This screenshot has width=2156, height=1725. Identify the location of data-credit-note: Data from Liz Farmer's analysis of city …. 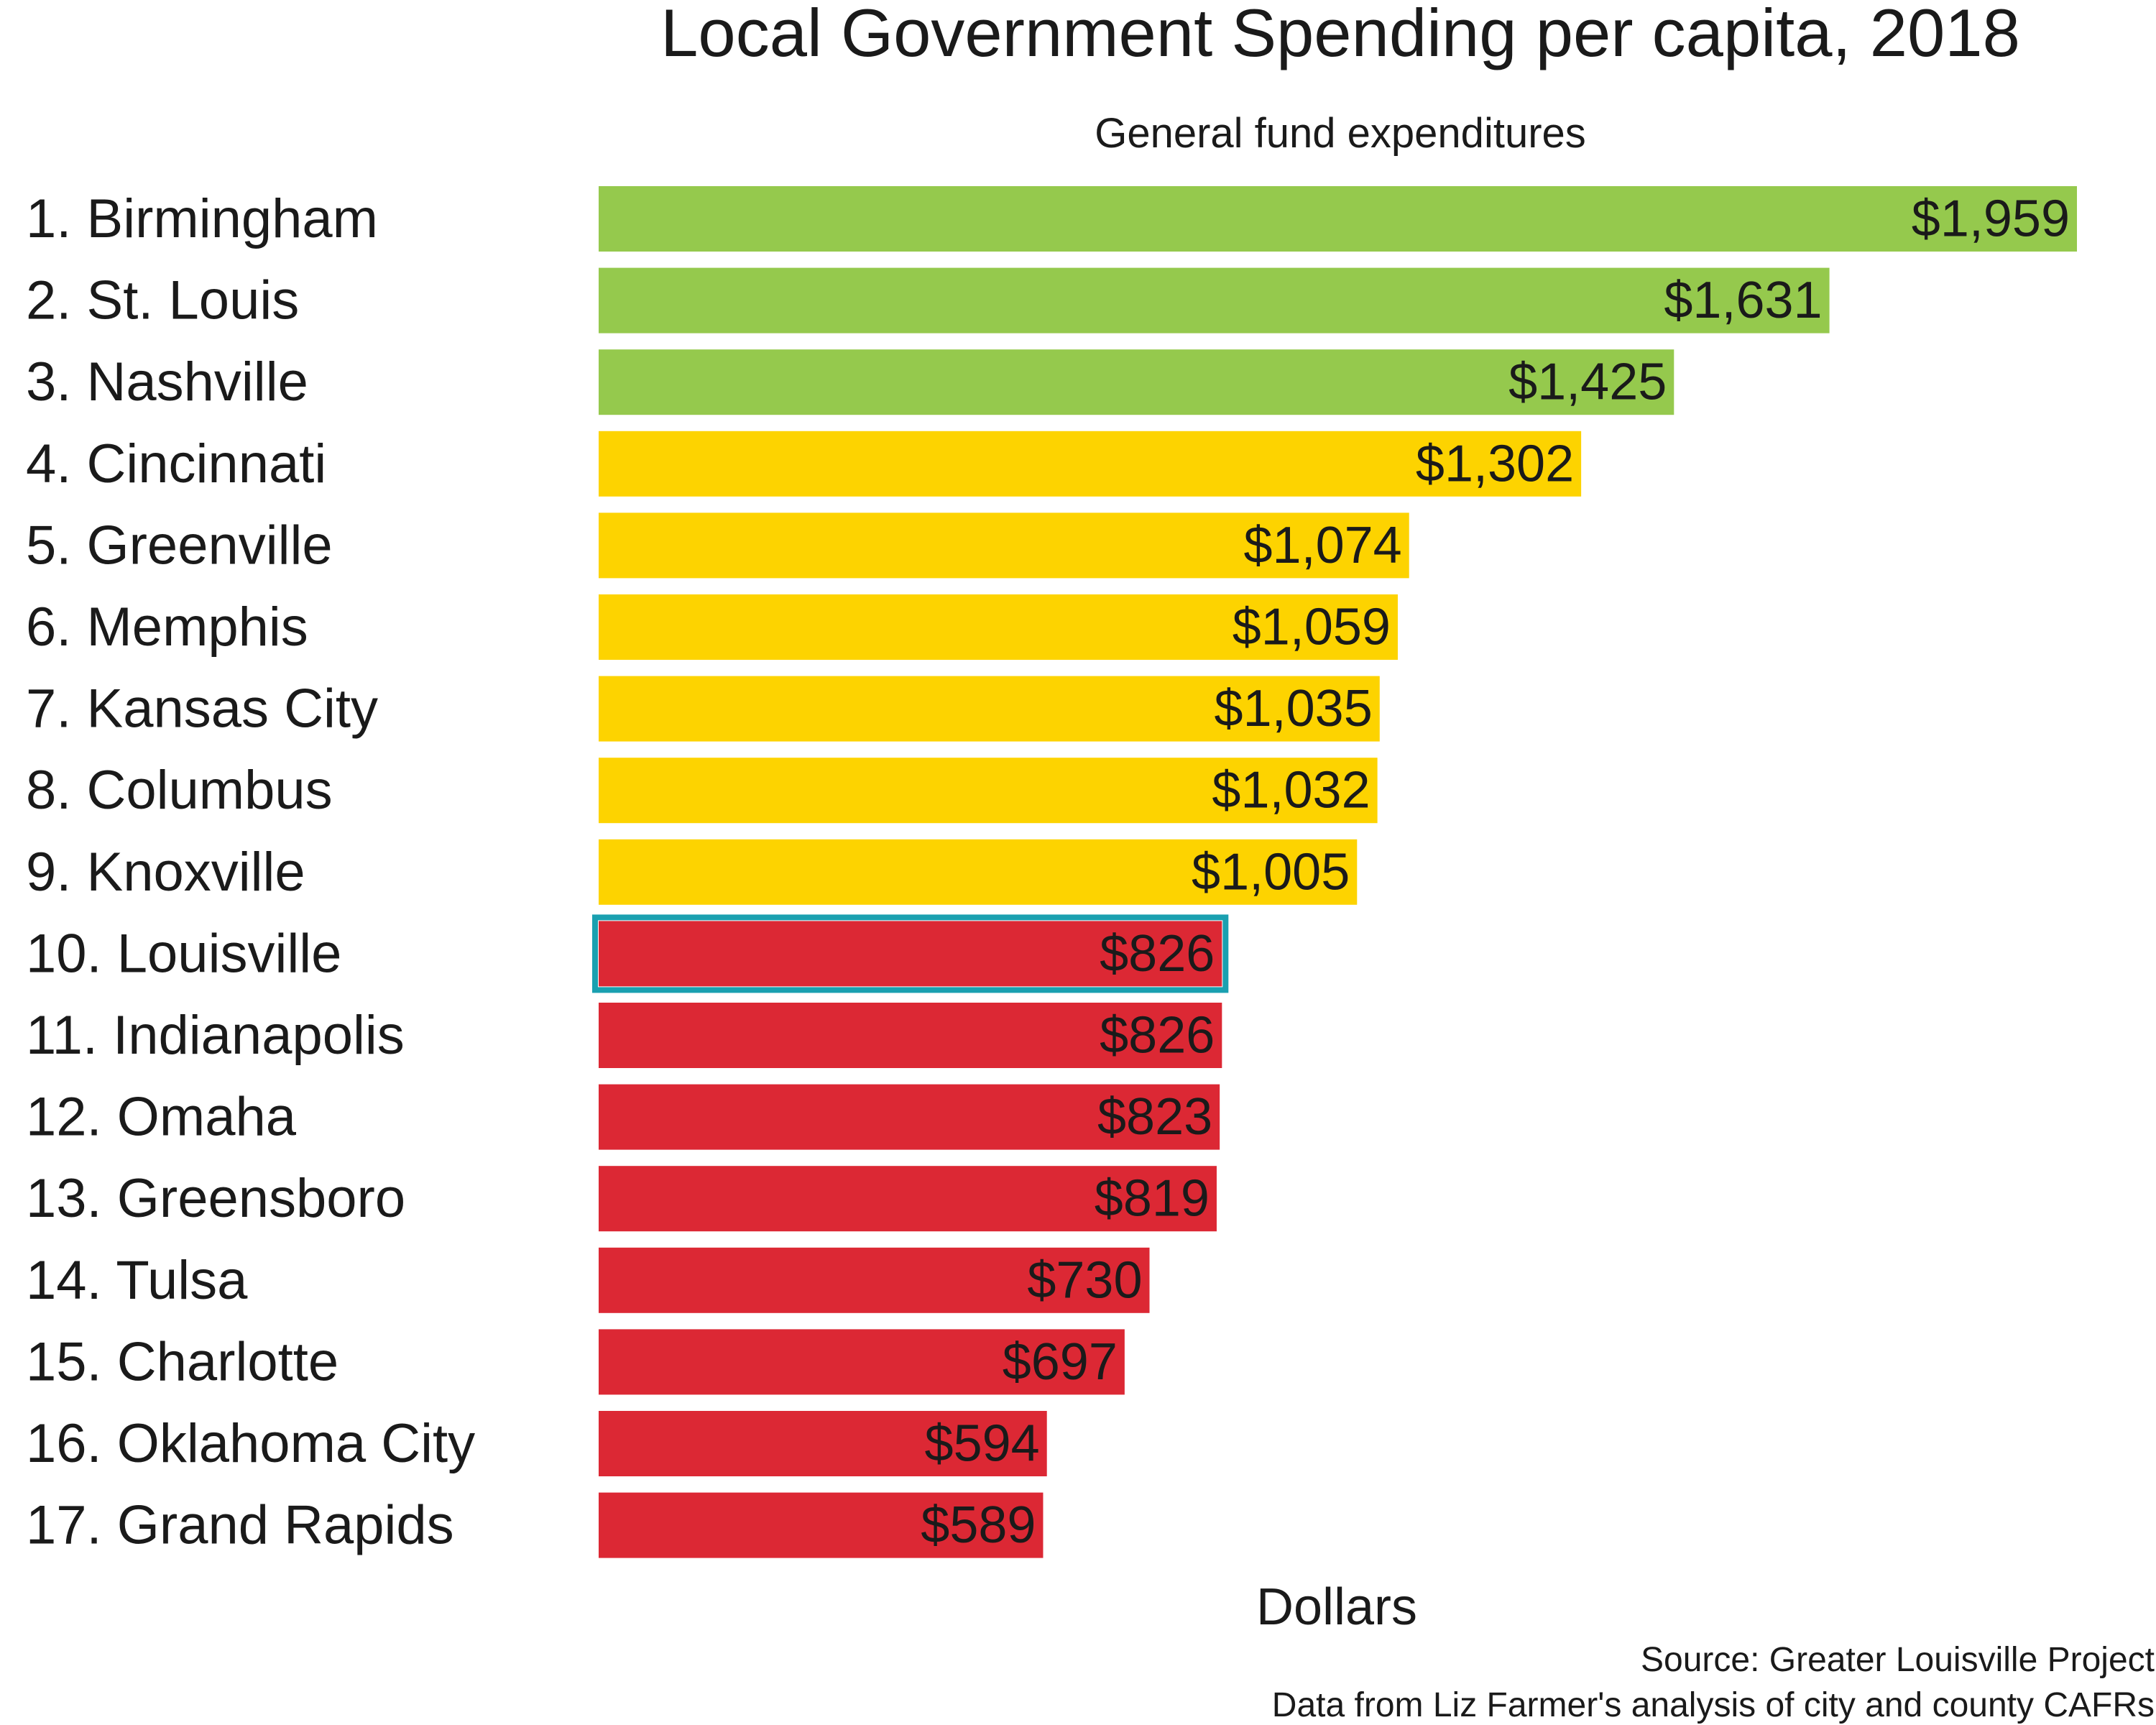
(1713, 1705).